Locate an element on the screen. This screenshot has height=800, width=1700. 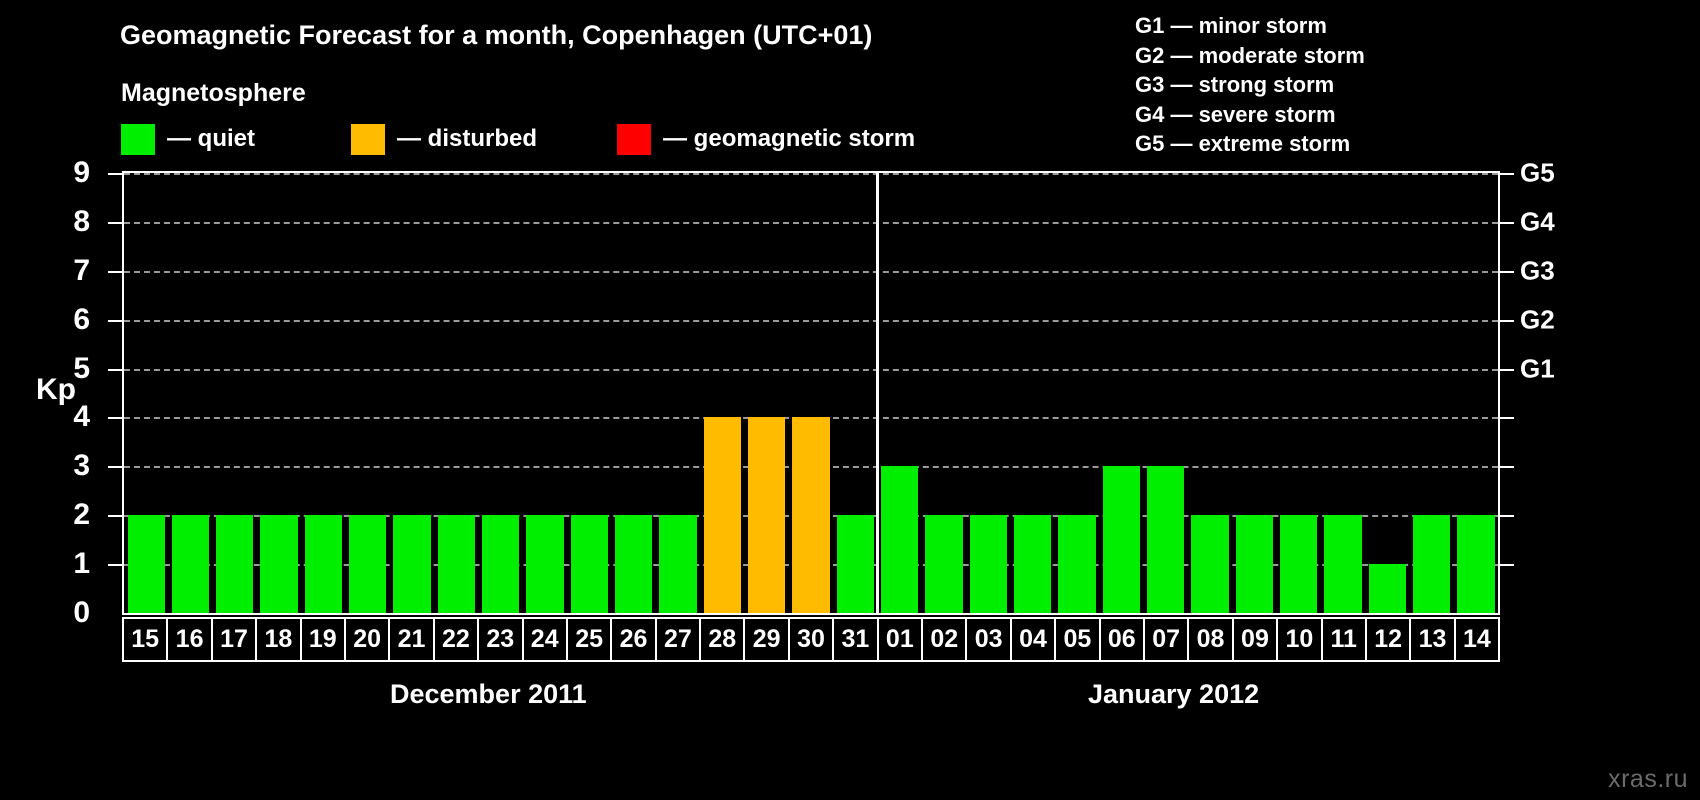
legend-label-0: — quiet is located at coordinates (211, 138).